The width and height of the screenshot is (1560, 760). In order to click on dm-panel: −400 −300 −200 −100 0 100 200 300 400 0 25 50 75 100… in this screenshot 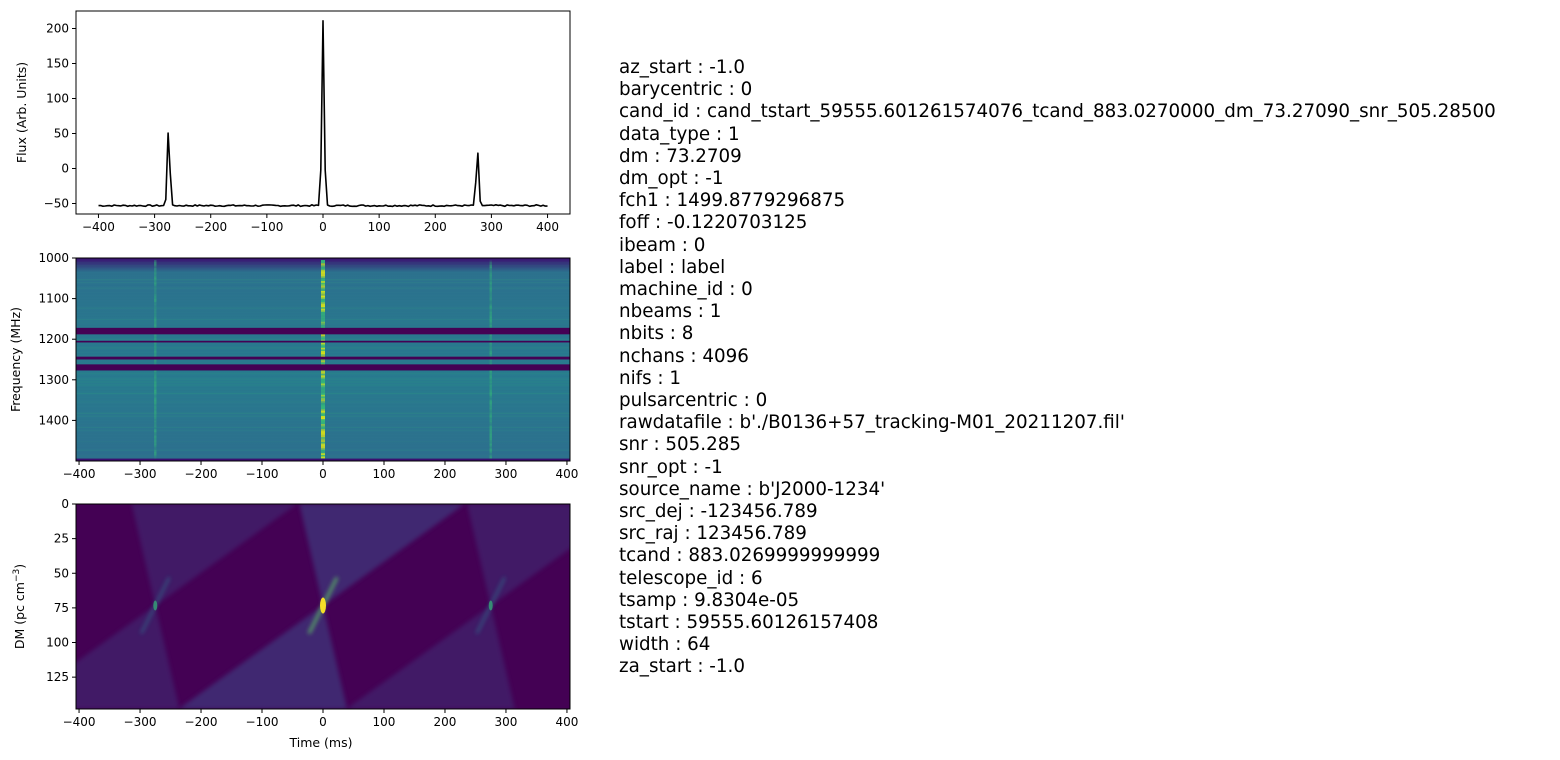, I will do `click(295, 623)`.